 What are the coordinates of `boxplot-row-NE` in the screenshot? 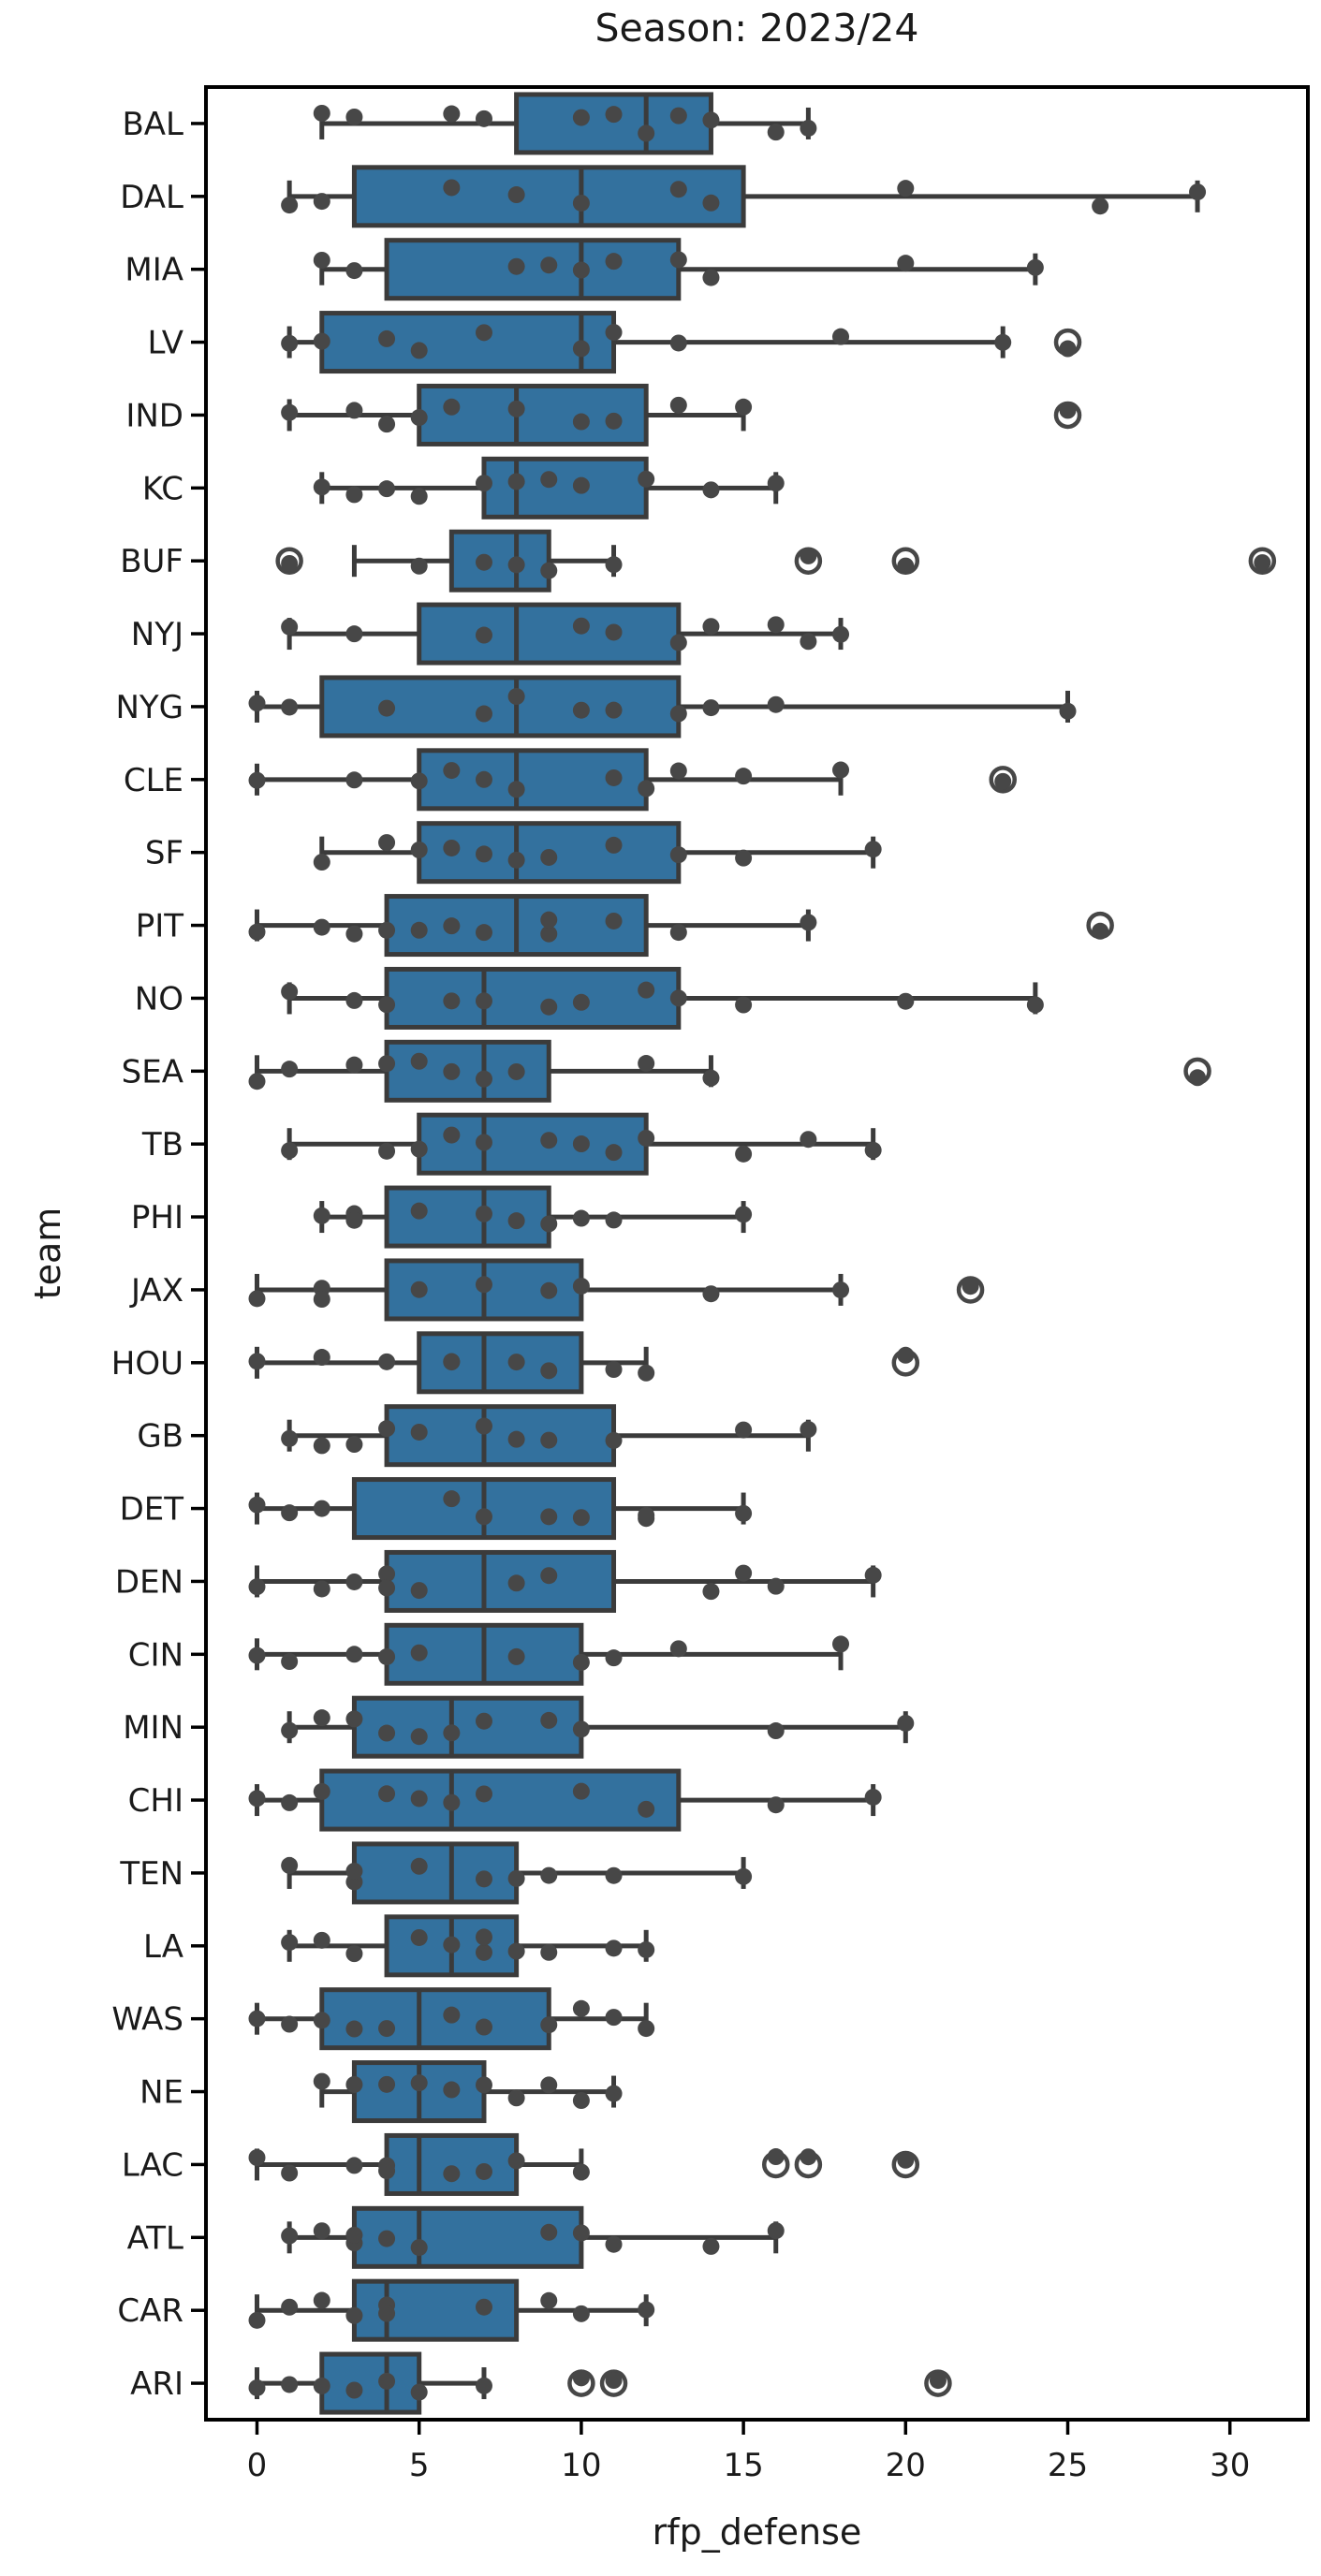 It's located at (468, 2092).